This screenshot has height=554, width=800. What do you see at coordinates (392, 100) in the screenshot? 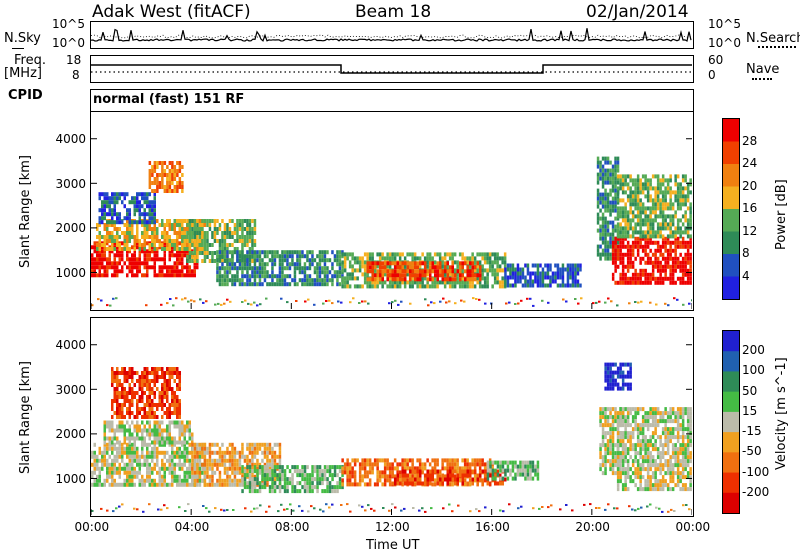
I see `cpid-panel: normal (fast) 151 RF` at bounding box center [392, 100].